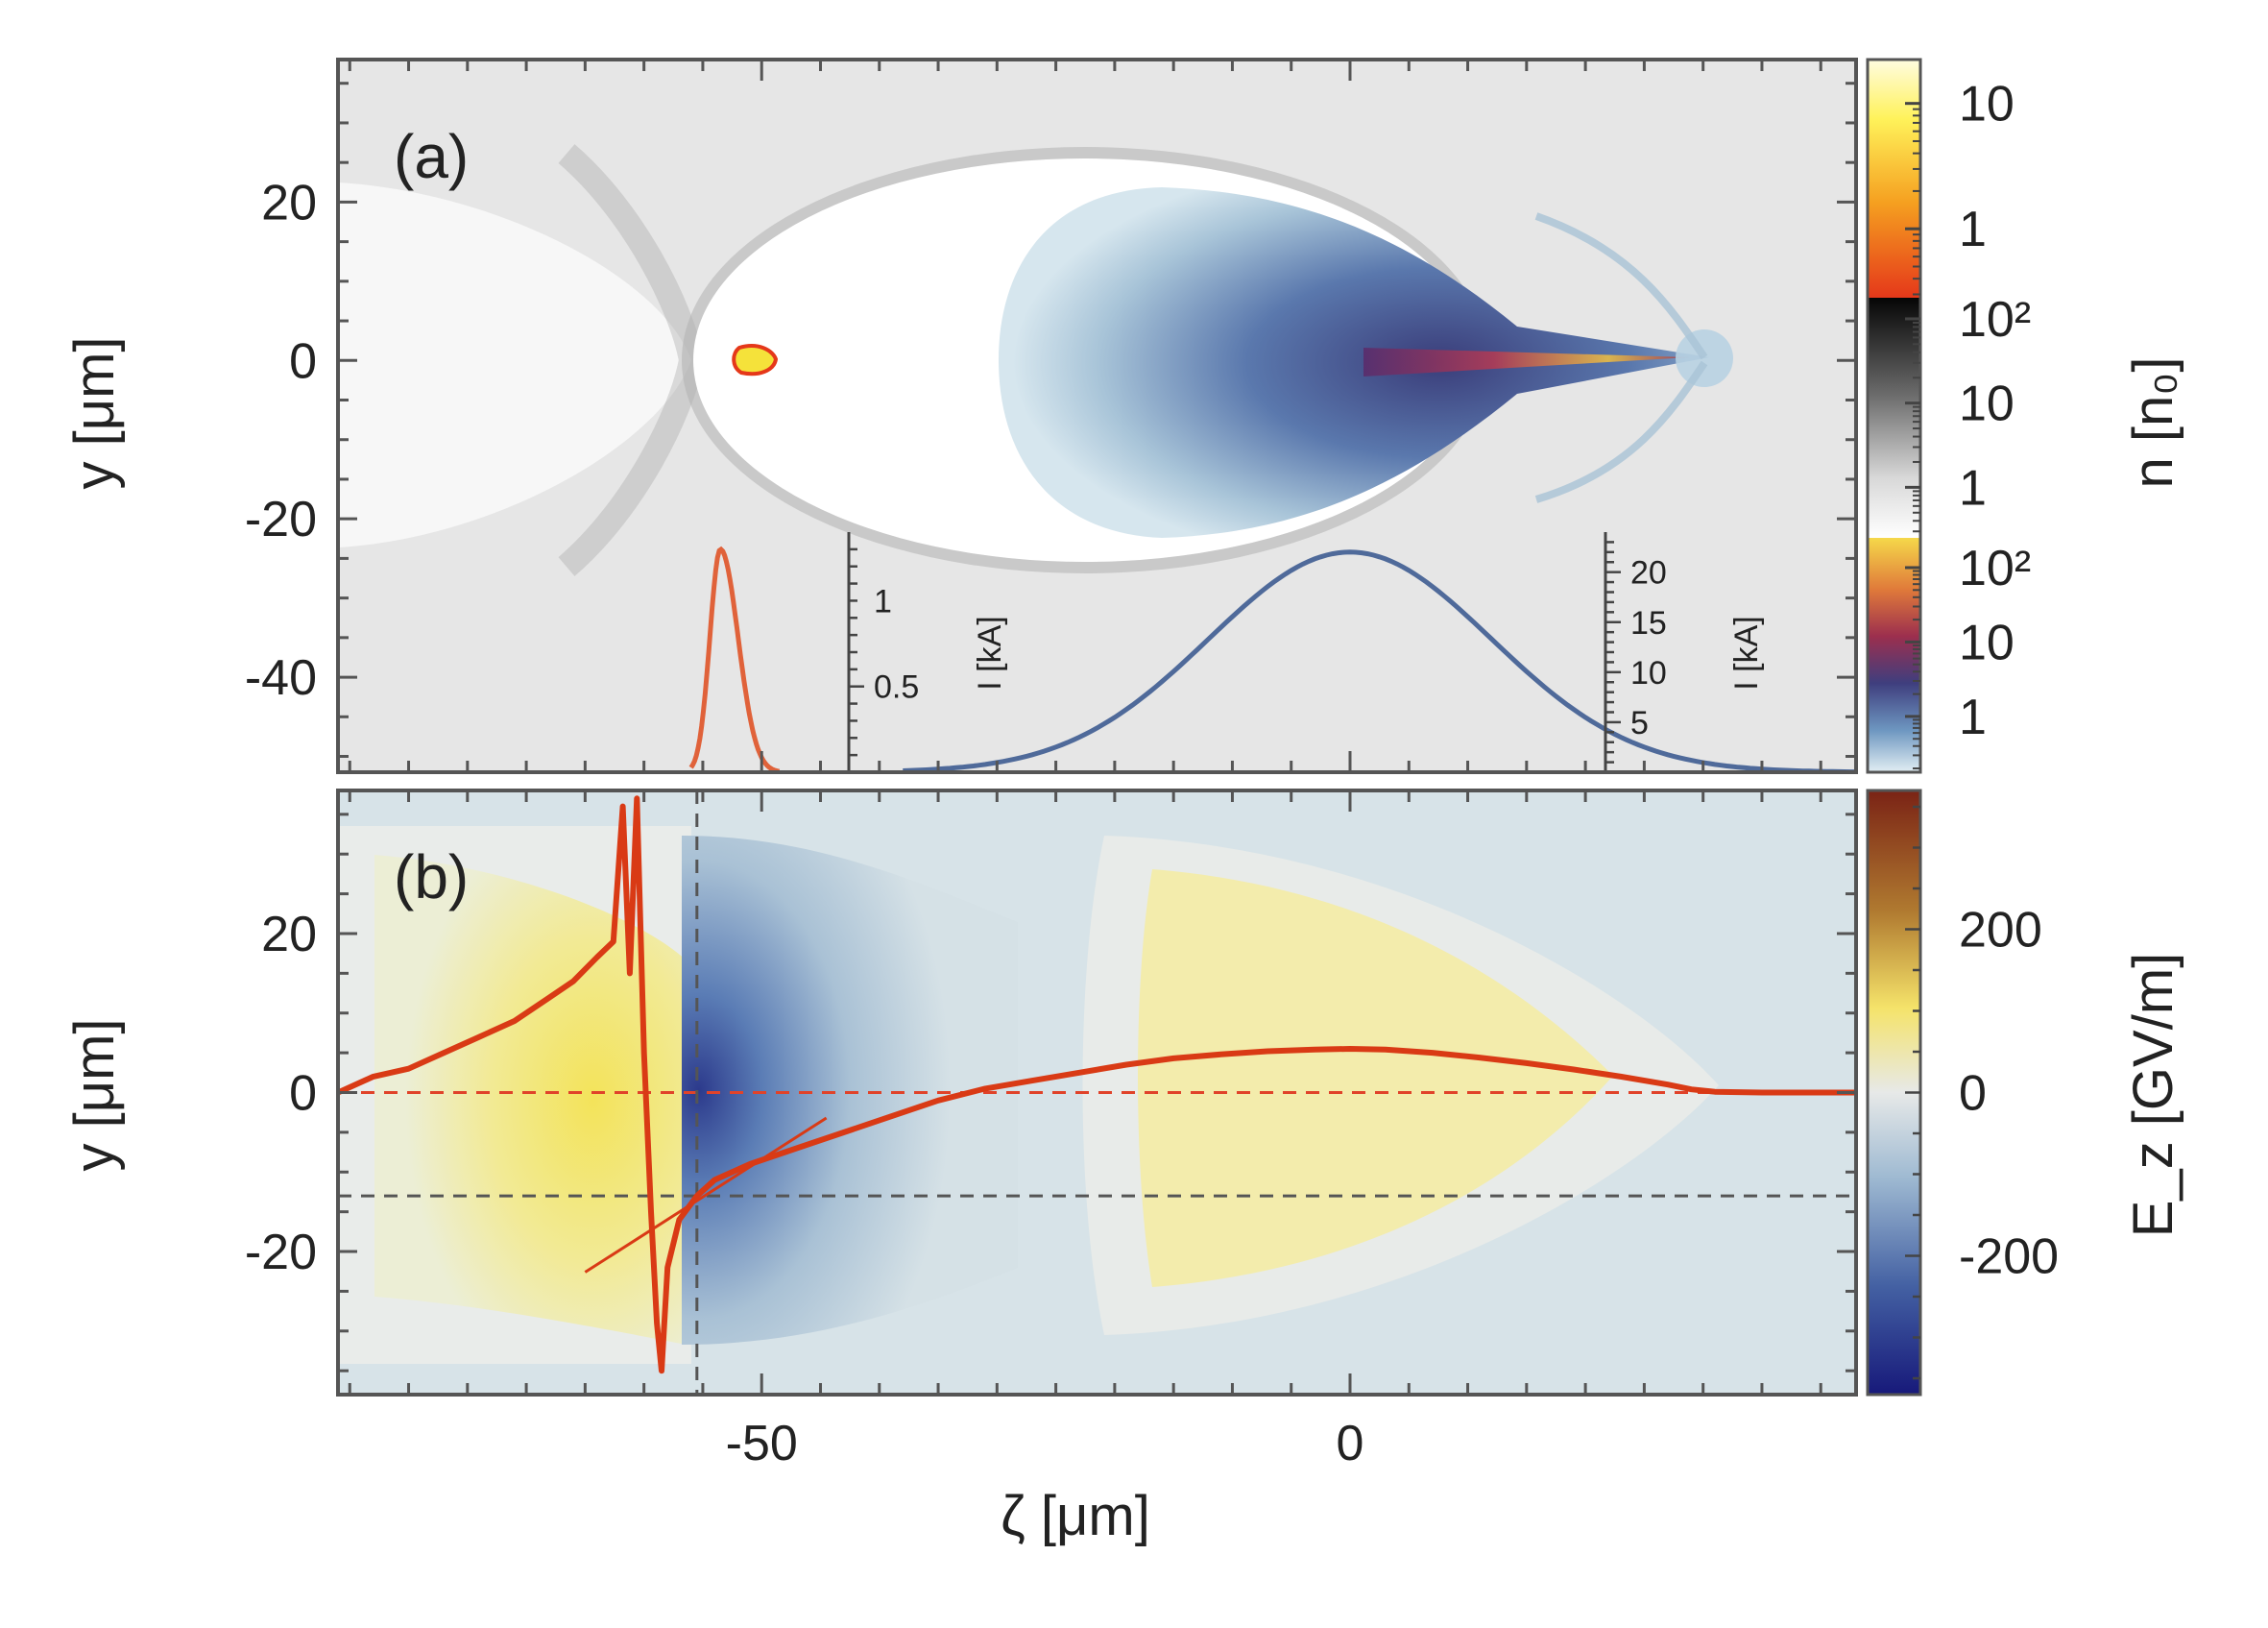  What do you see at coordinates (2153, 1095) in the screenshot?
I see `colorbar-ez-title: E_z [GV/m]` at bounding box center [2153, 1095].